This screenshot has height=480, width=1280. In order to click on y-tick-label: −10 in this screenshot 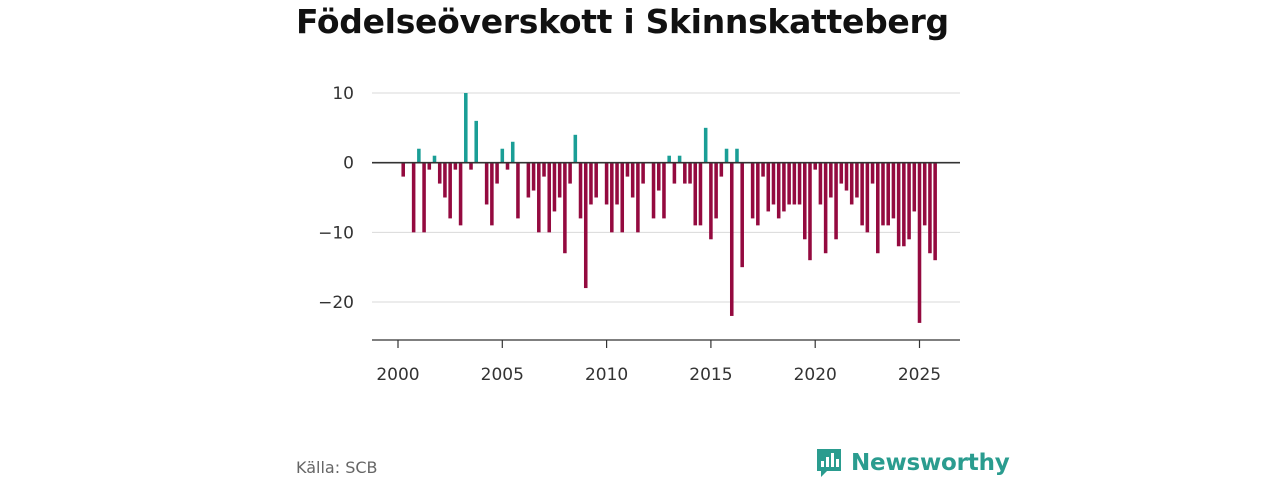, I will do `click(336, 233)`.